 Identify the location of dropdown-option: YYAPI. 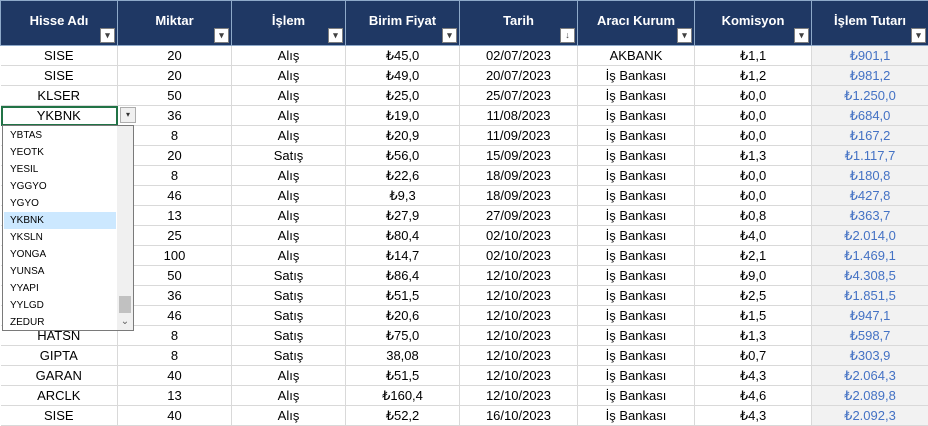
(24, 288).